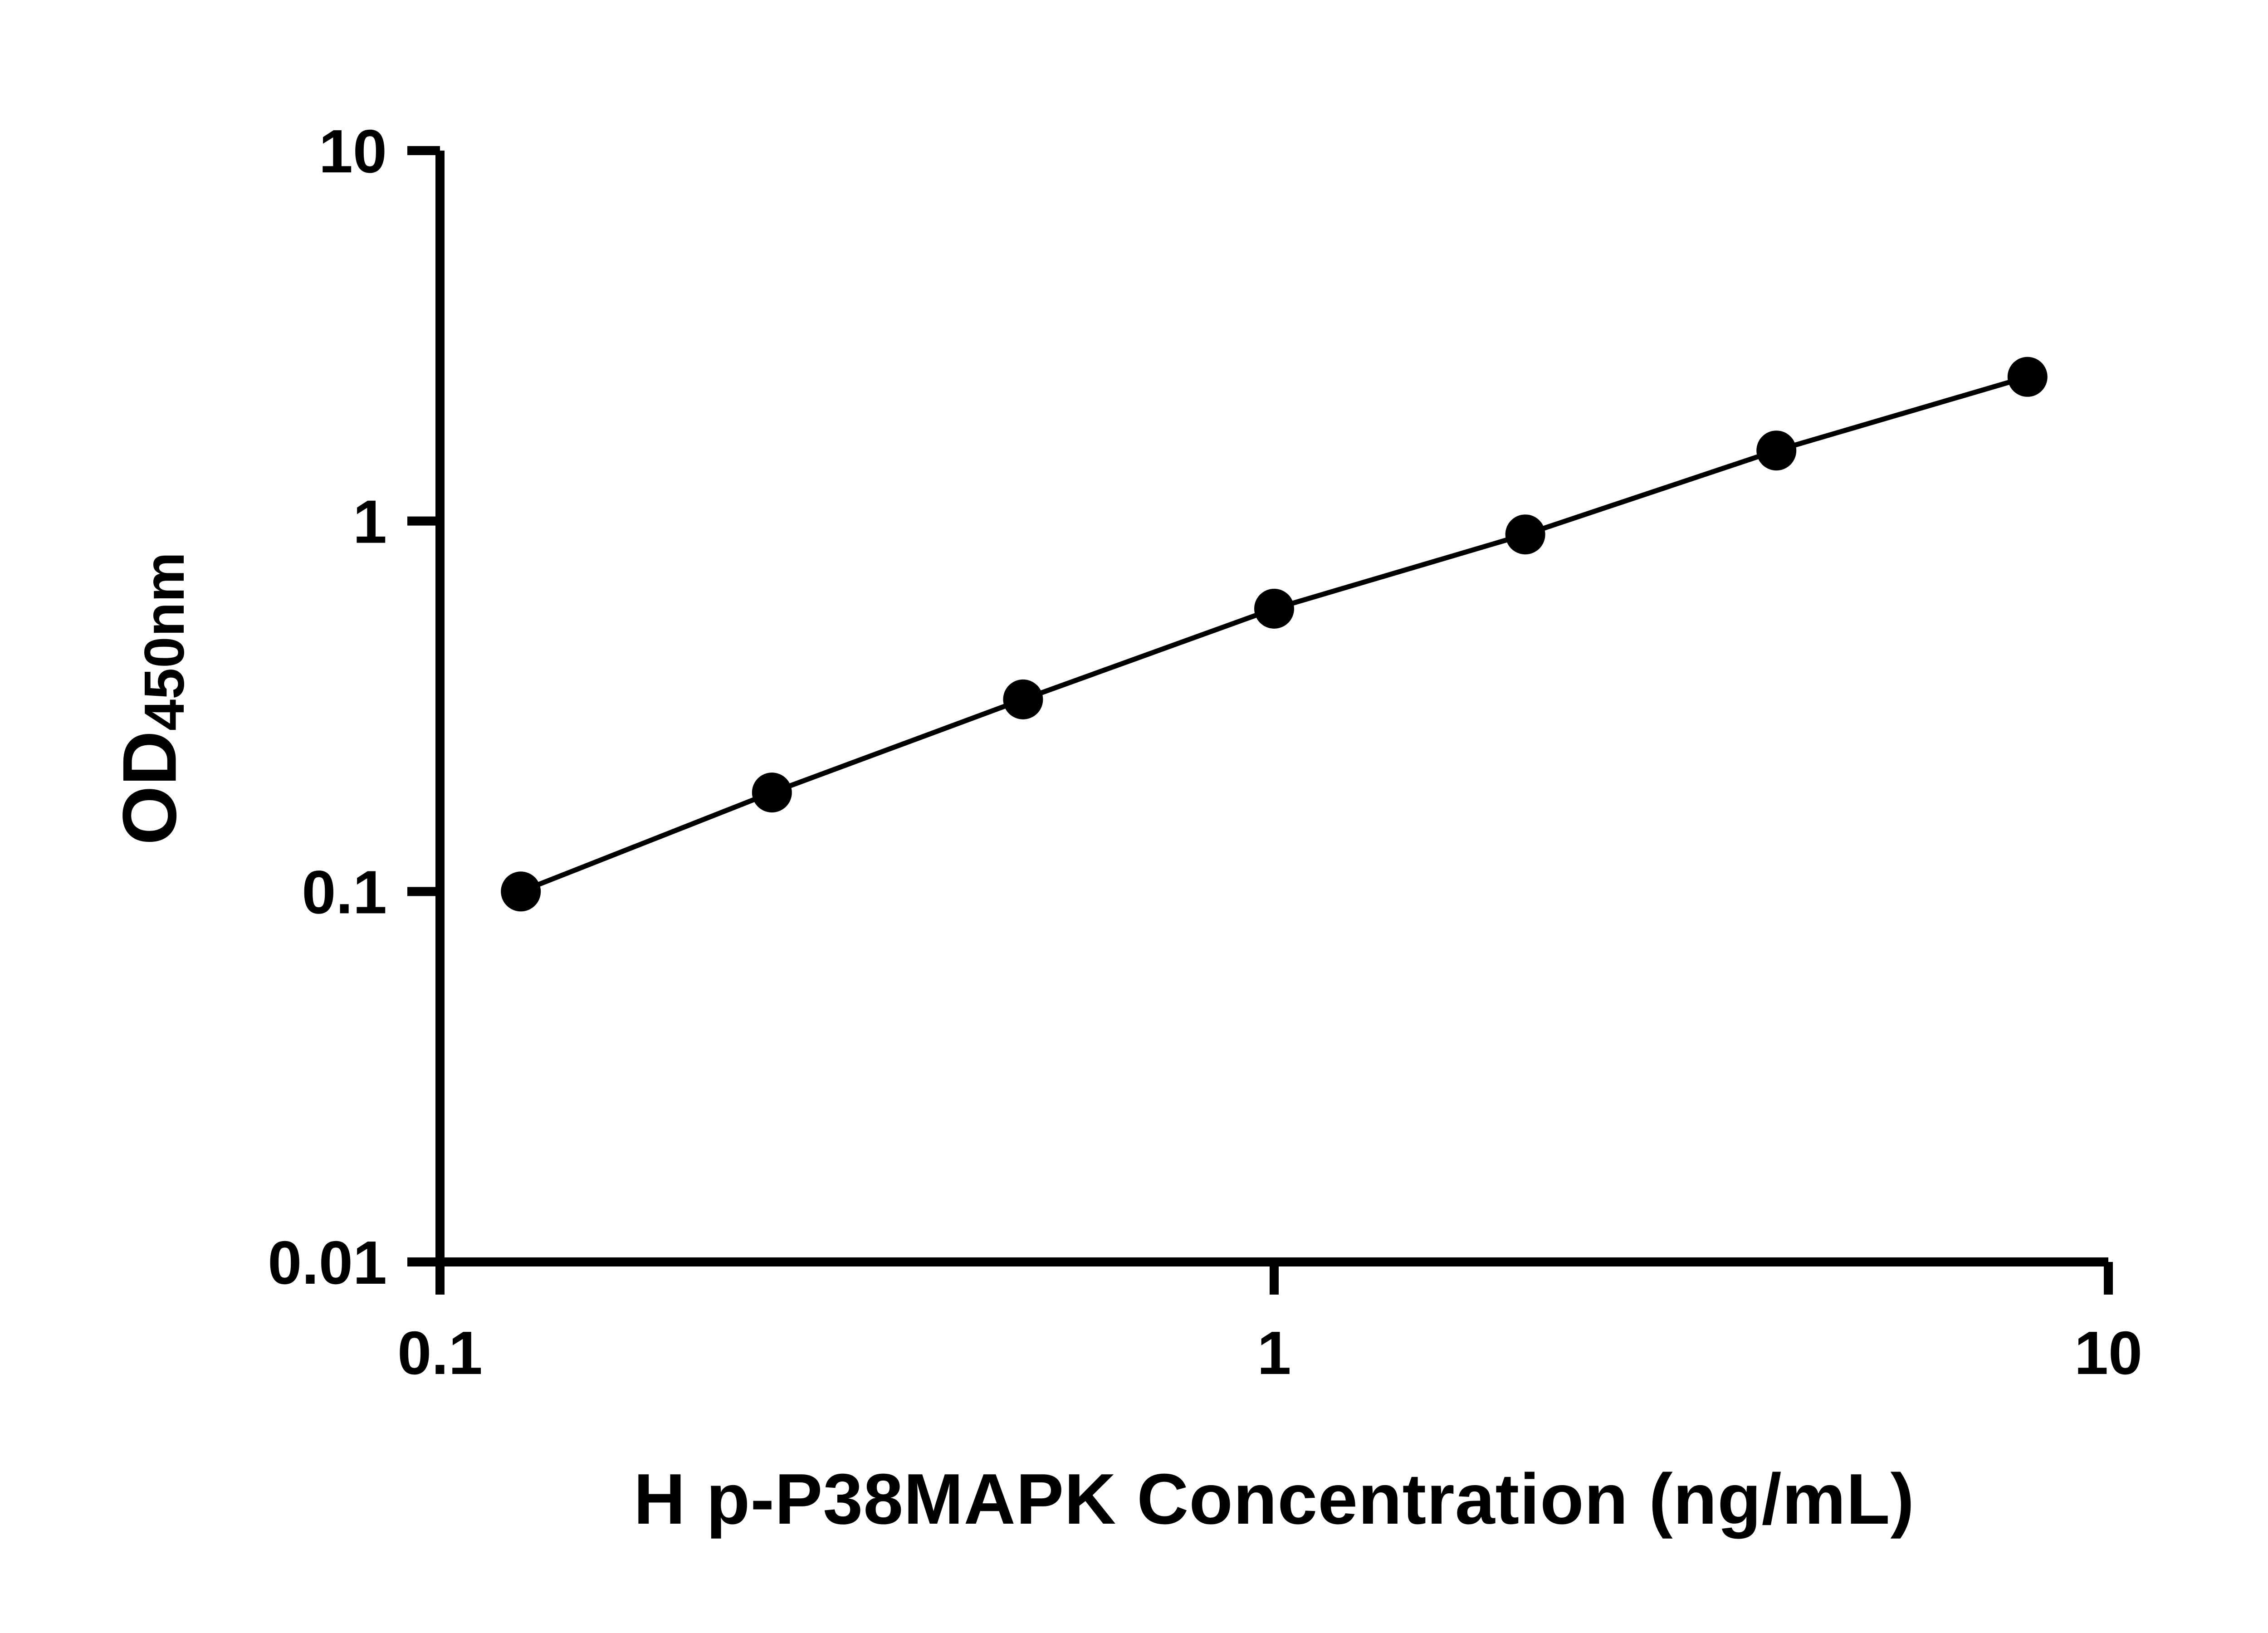 The height and width of the screenshot is (1633, 2268). I want to click on y-axis-title-subscript: 450nm, so click(164, 641).